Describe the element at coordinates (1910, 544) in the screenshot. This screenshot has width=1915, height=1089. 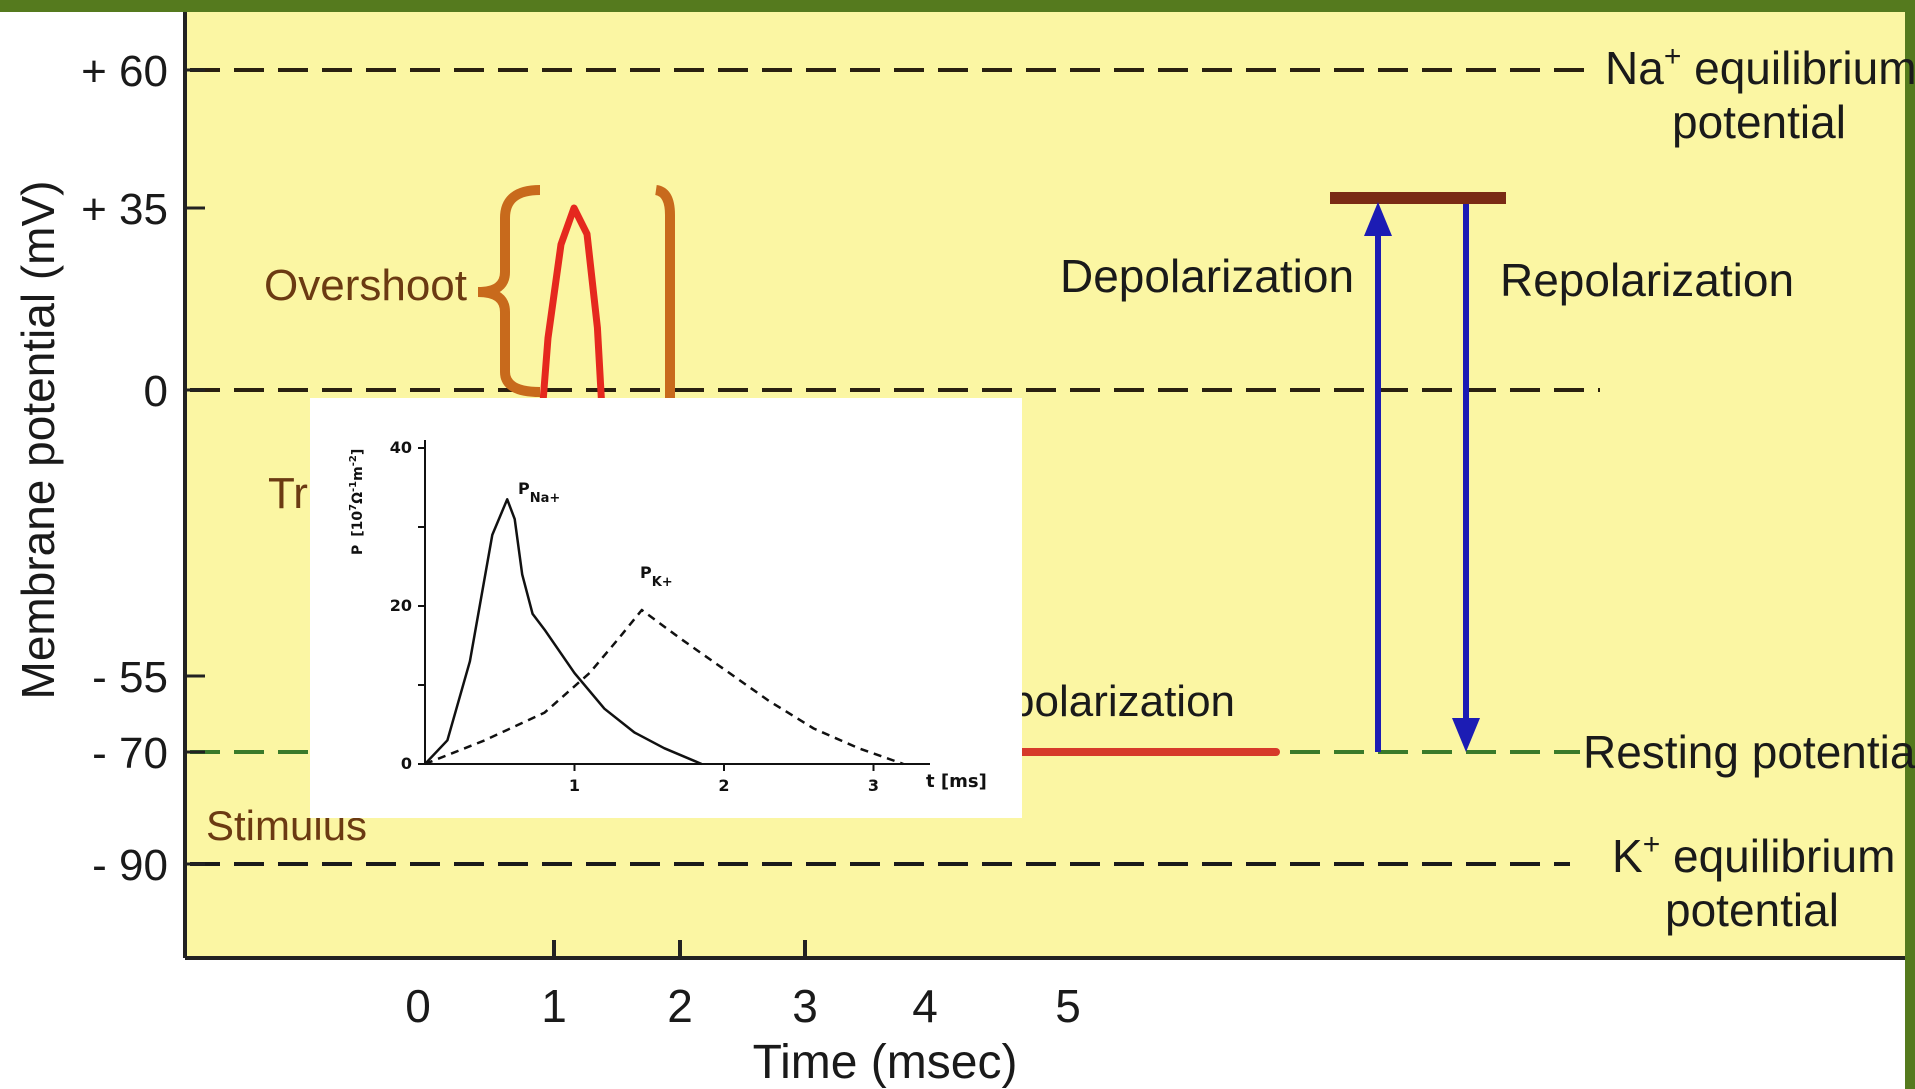
I see `right-frame-bar` at that location.